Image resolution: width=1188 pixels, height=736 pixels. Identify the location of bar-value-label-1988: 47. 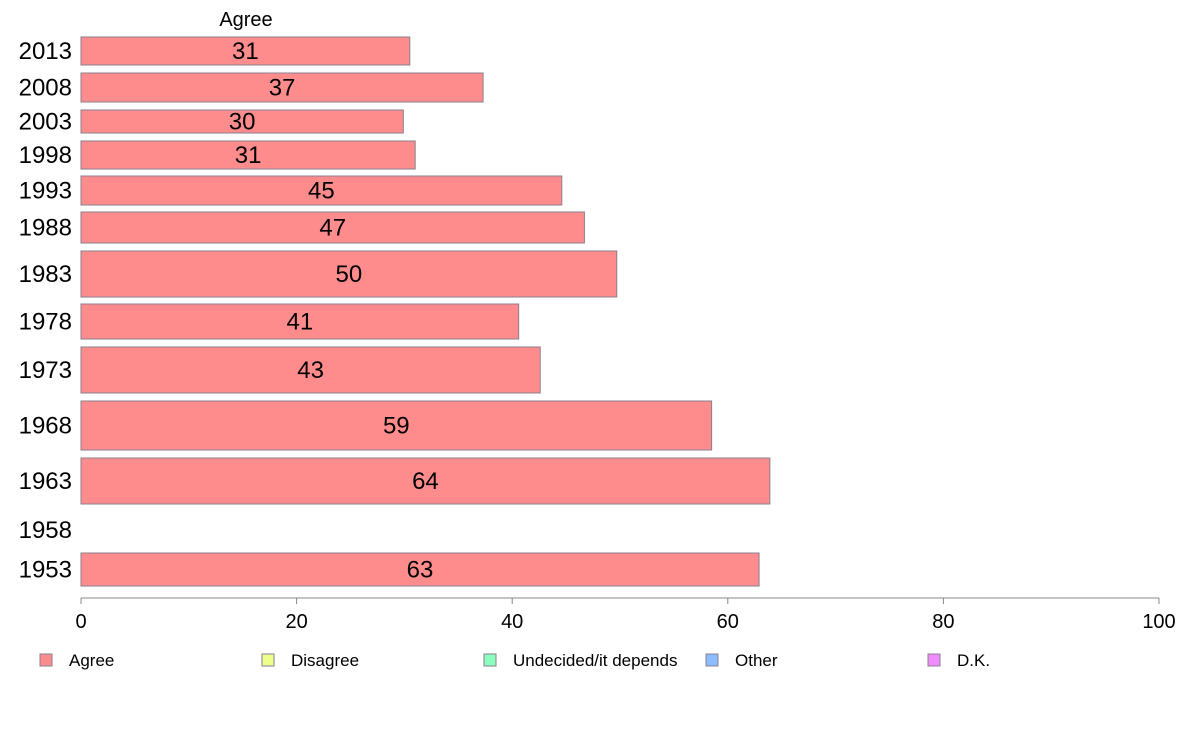
(332, 228).